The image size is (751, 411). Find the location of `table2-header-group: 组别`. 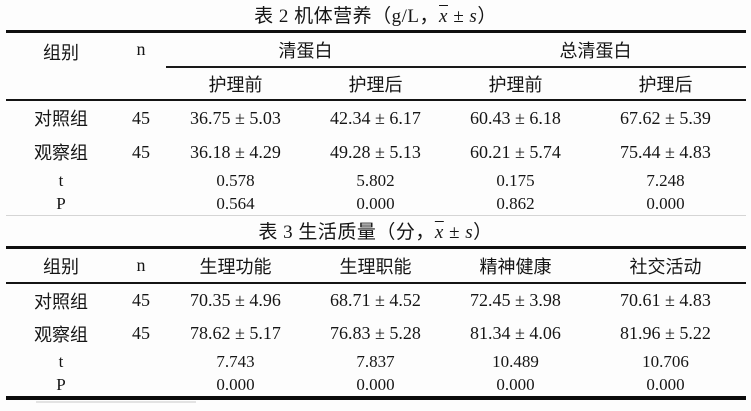

table2-header-group: 组别 is located at coordinates (61, 66).